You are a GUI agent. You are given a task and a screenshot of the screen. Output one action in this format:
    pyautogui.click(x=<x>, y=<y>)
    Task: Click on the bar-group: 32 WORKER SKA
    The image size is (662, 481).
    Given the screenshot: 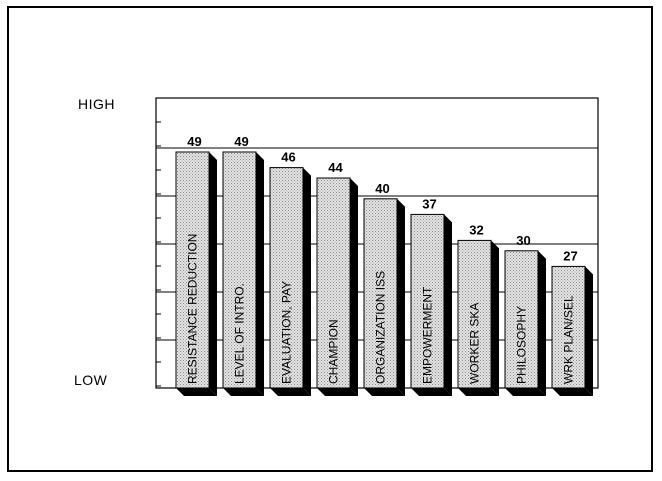 What is the action you would take?
    pyautogui.click(x=478, y=309)
    